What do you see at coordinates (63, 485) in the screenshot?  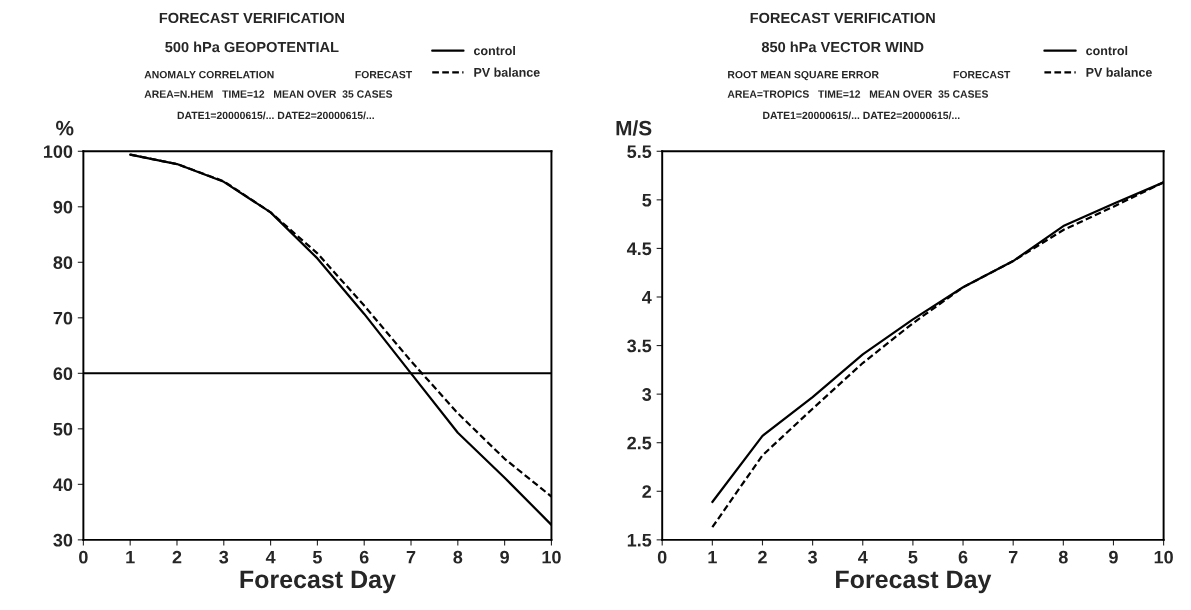 I see `y-tick-label: 40` at bounding box center [63, 485].